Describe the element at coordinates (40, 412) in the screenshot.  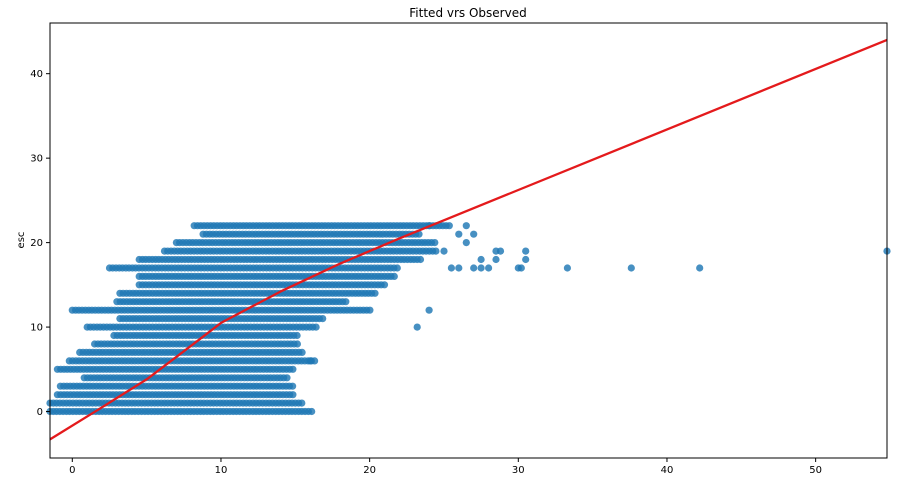
I see `y-tick-label: 0` at that location.